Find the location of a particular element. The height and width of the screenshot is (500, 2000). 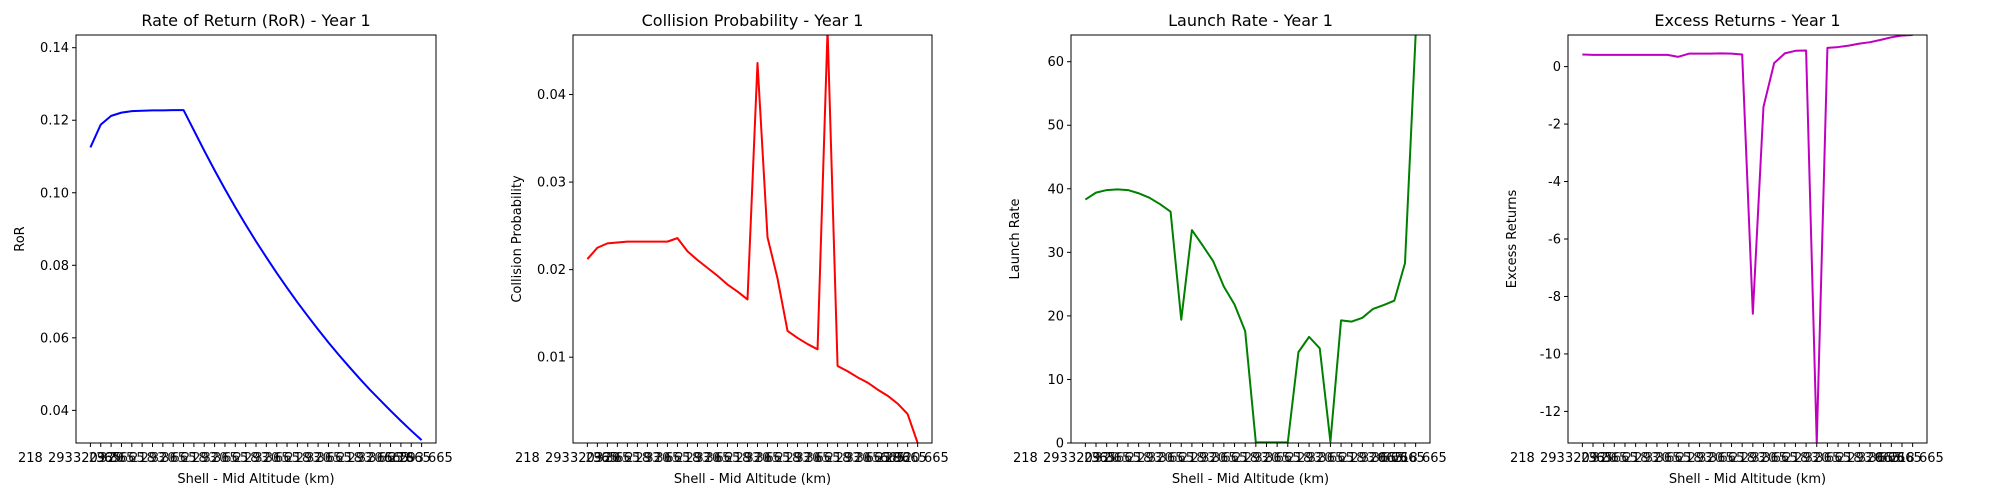

y-tick-label: 50 is located at coordinates (1055, 126).